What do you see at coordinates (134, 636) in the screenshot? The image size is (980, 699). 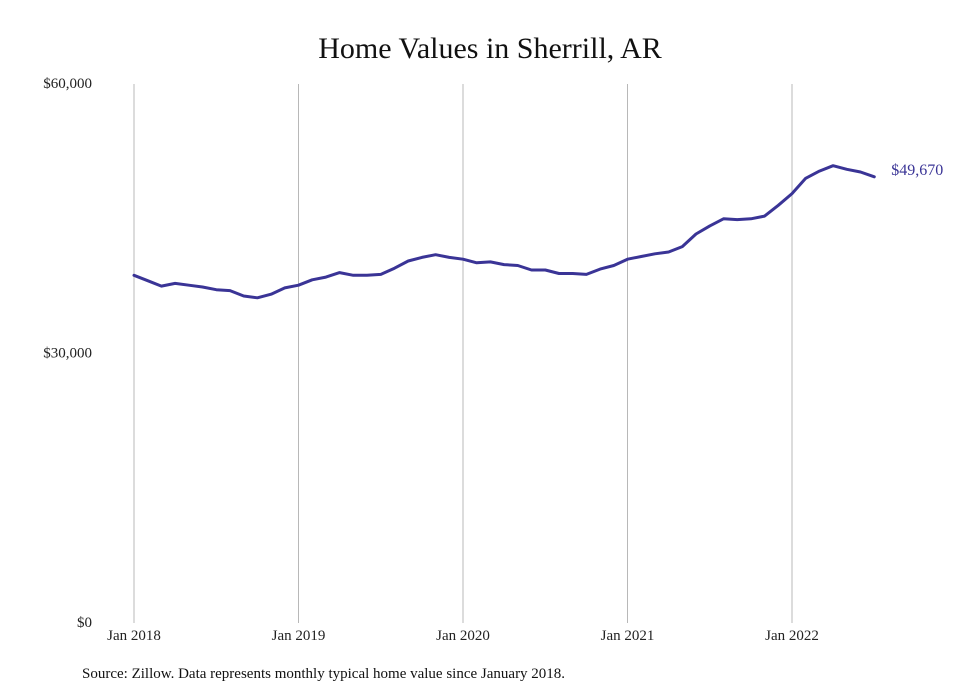 I see `x-tick-label: Jan 2018` at bounding box center [134, 636].